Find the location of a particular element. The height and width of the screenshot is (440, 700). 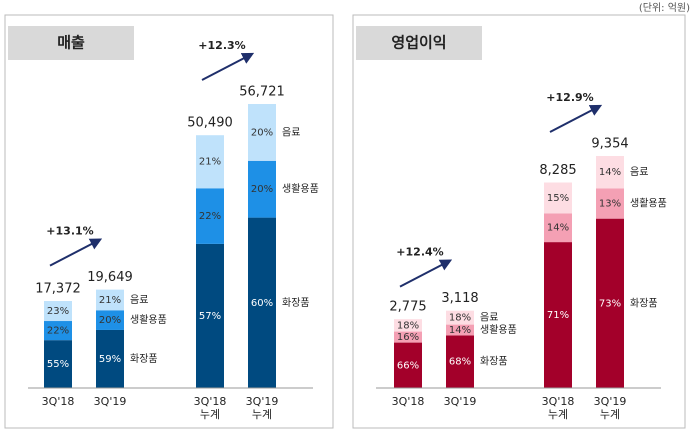

segment-label: 57% is located at coordinates (210, 316).